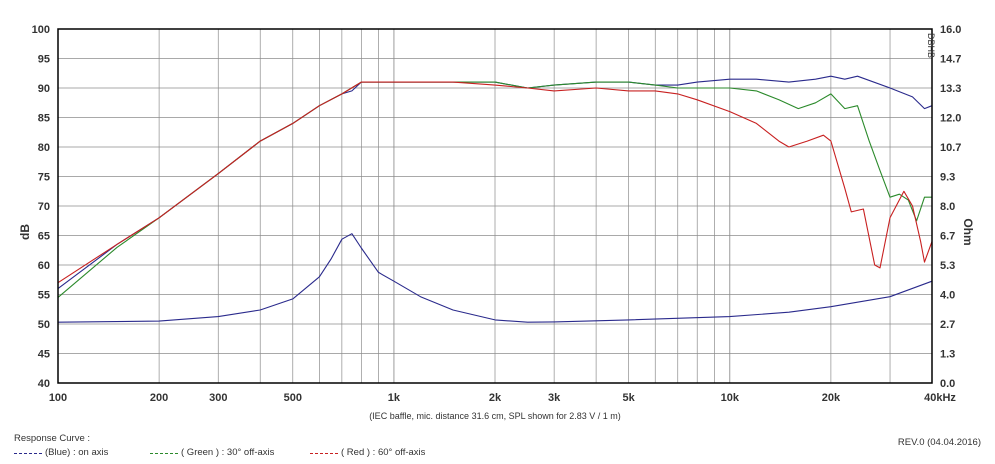  I want to click on y-tick-label: 65, so click(44, 237).